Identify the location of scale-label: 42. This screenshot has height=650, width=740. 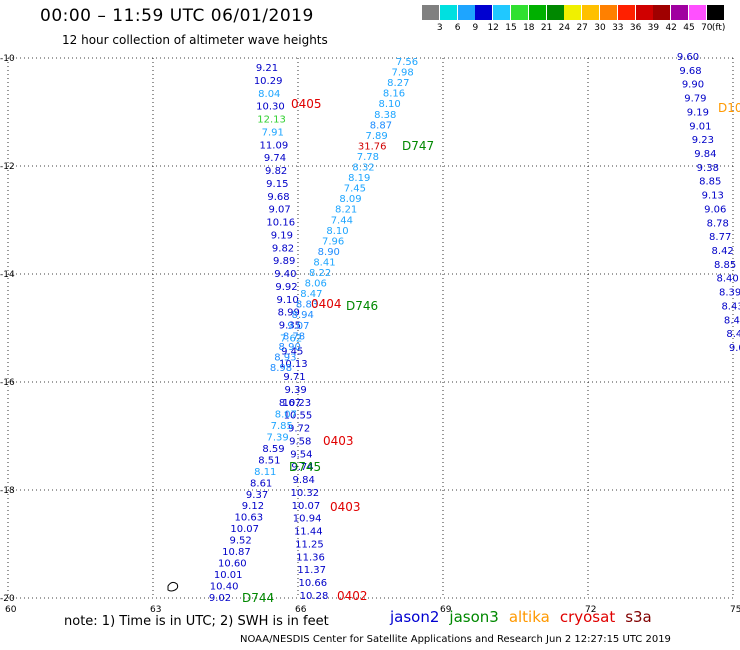
(671, 28).